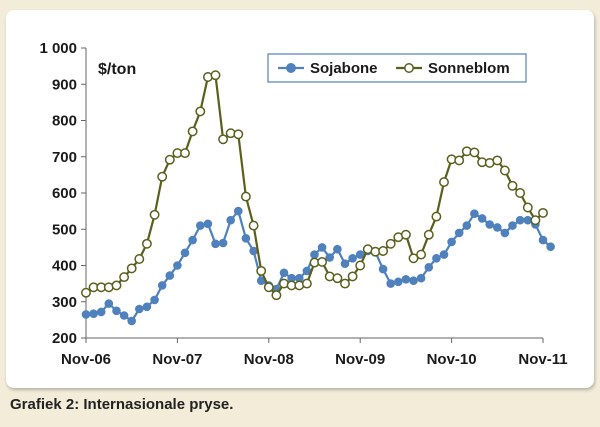 This screenshot has width=600, height=427. What do you see at coordinates (64, 266) in the screenshot?
I see `y-tick-label: 400` at bounding box center [64, 266].